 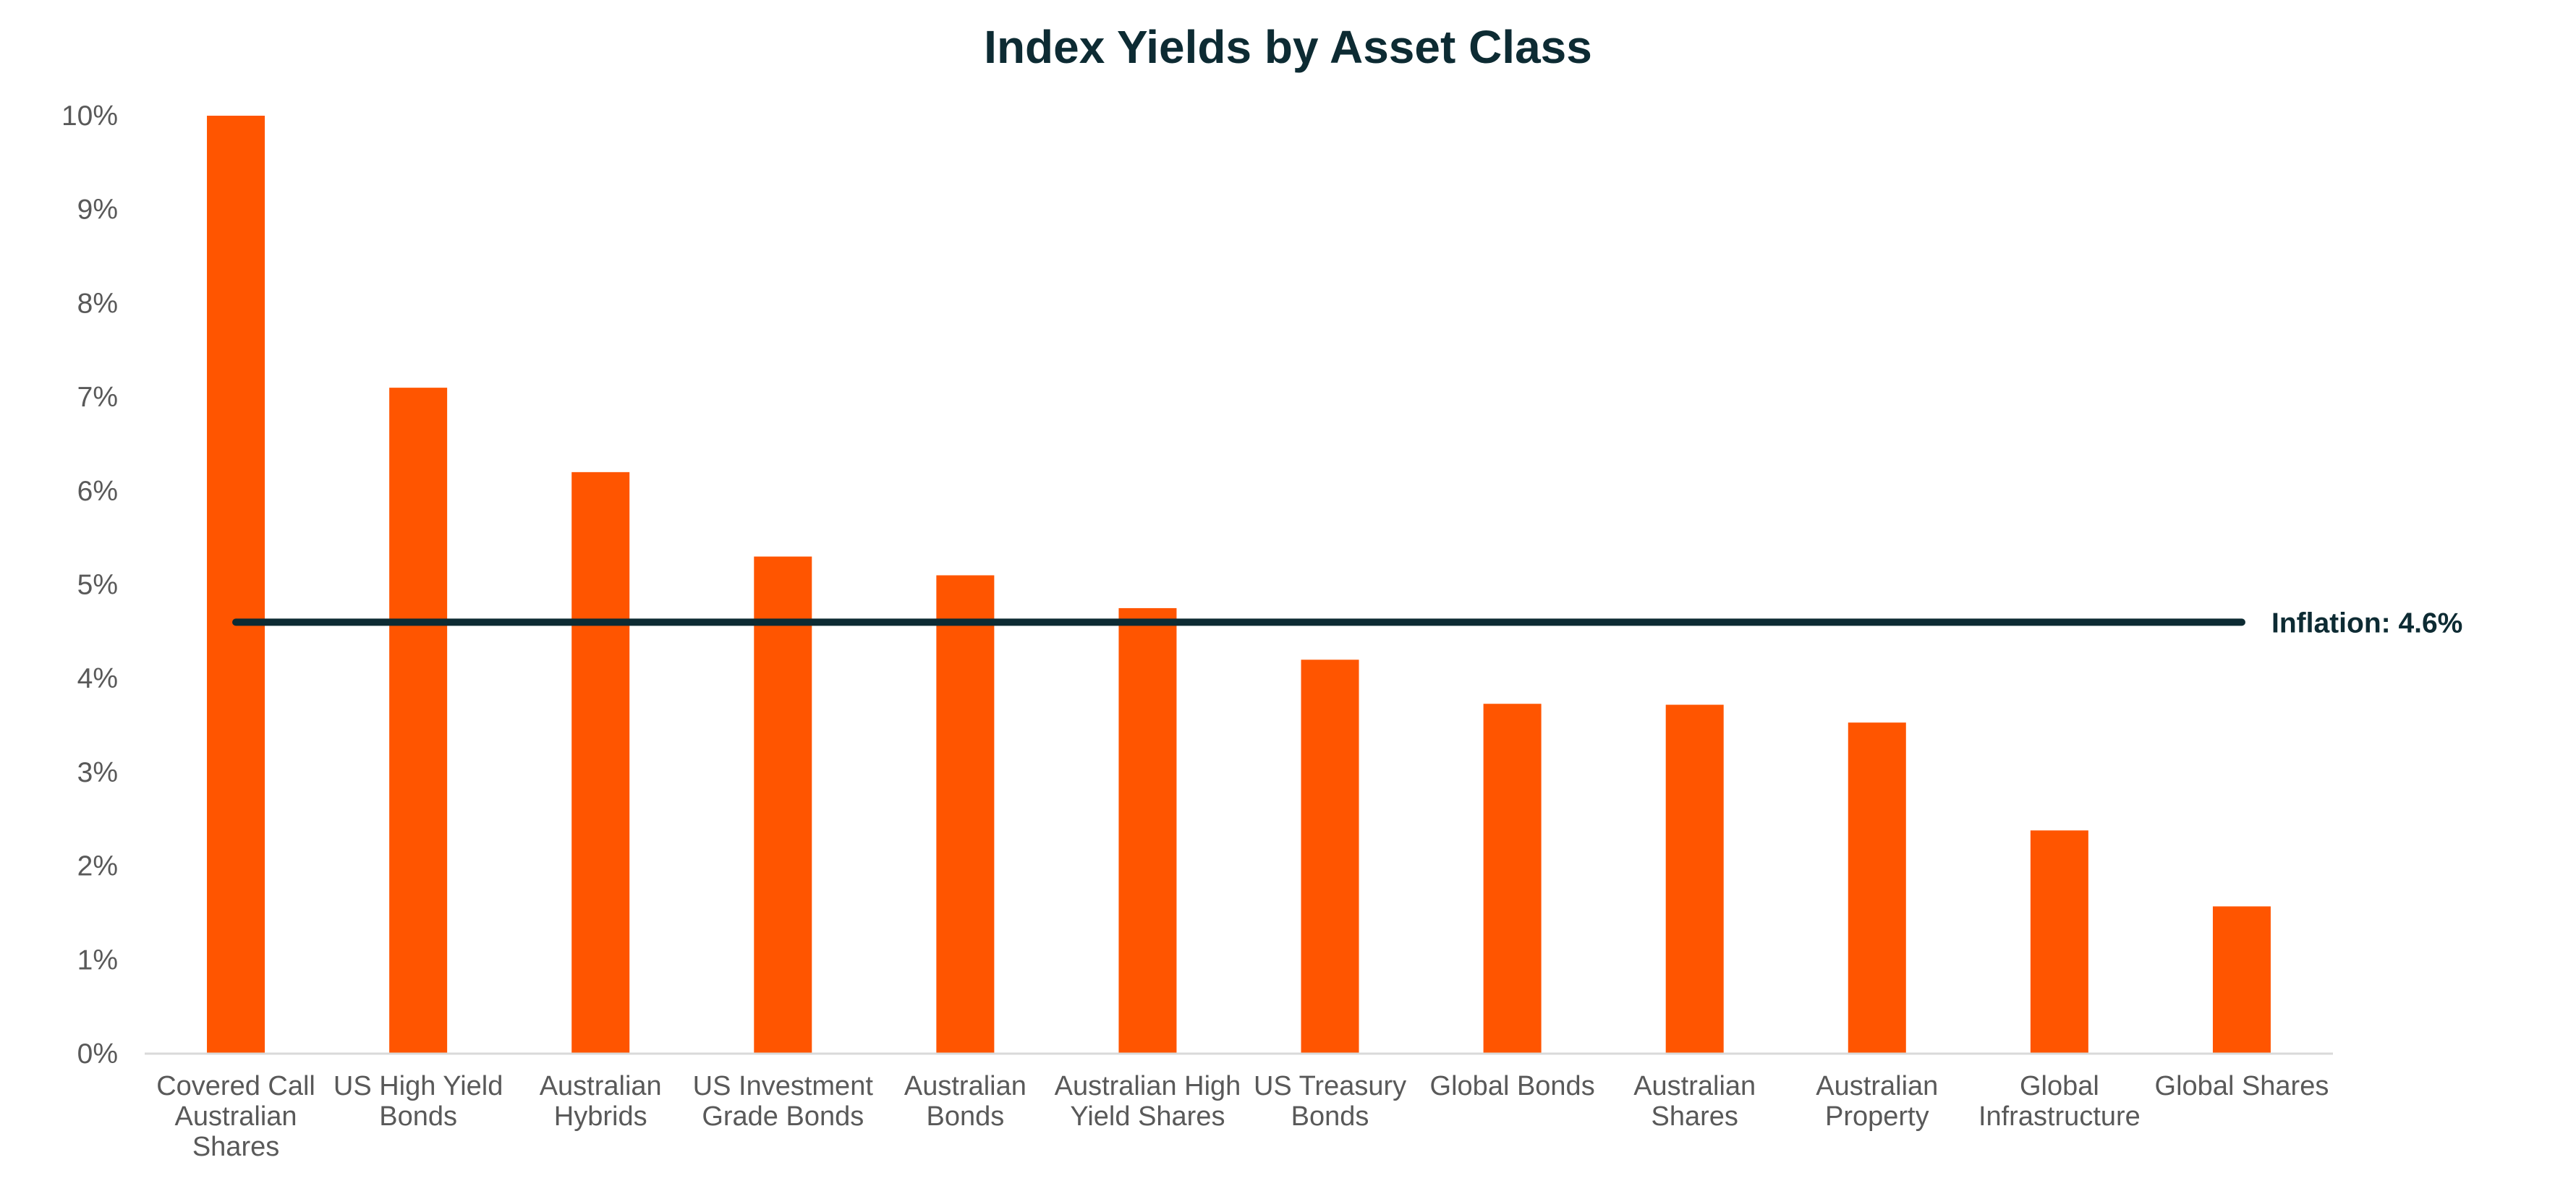 What do you see at coordinates (97, 772) in the screenshot?
I see `y-tick-label: 3%` at bounding box center [97, 772].